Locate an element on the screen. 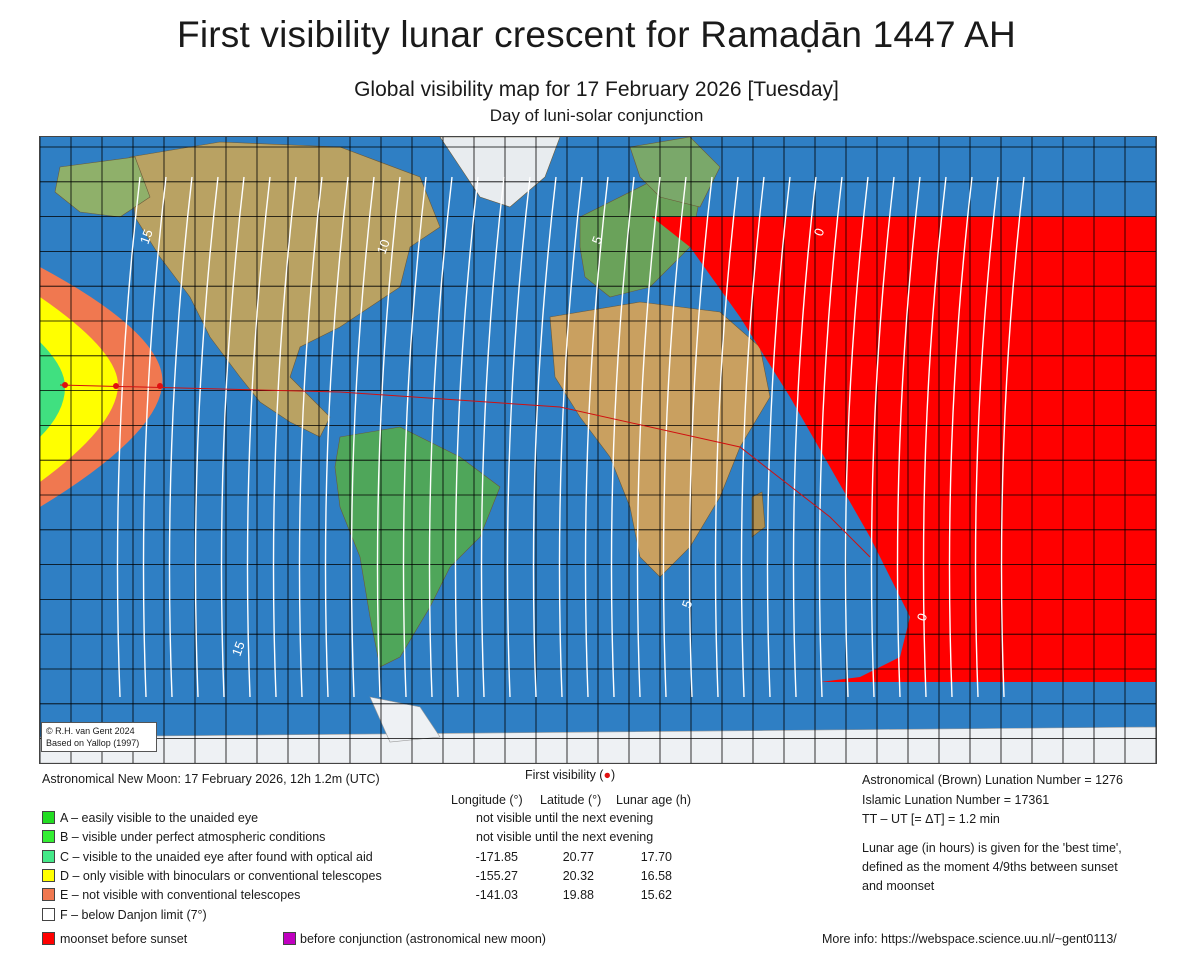 The width and height of the screenshot is (1193, 959). legend-d-longitude: -155.27 is located at coordinates (496, 876).